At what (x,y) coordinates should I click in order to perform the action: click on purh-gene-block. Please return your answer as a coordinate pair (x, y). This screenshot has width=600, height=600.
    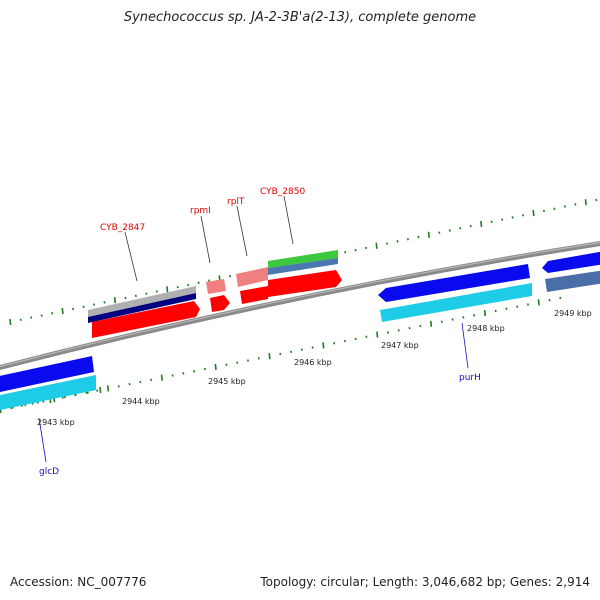
    Looking at the image, I should click on (454, 283).